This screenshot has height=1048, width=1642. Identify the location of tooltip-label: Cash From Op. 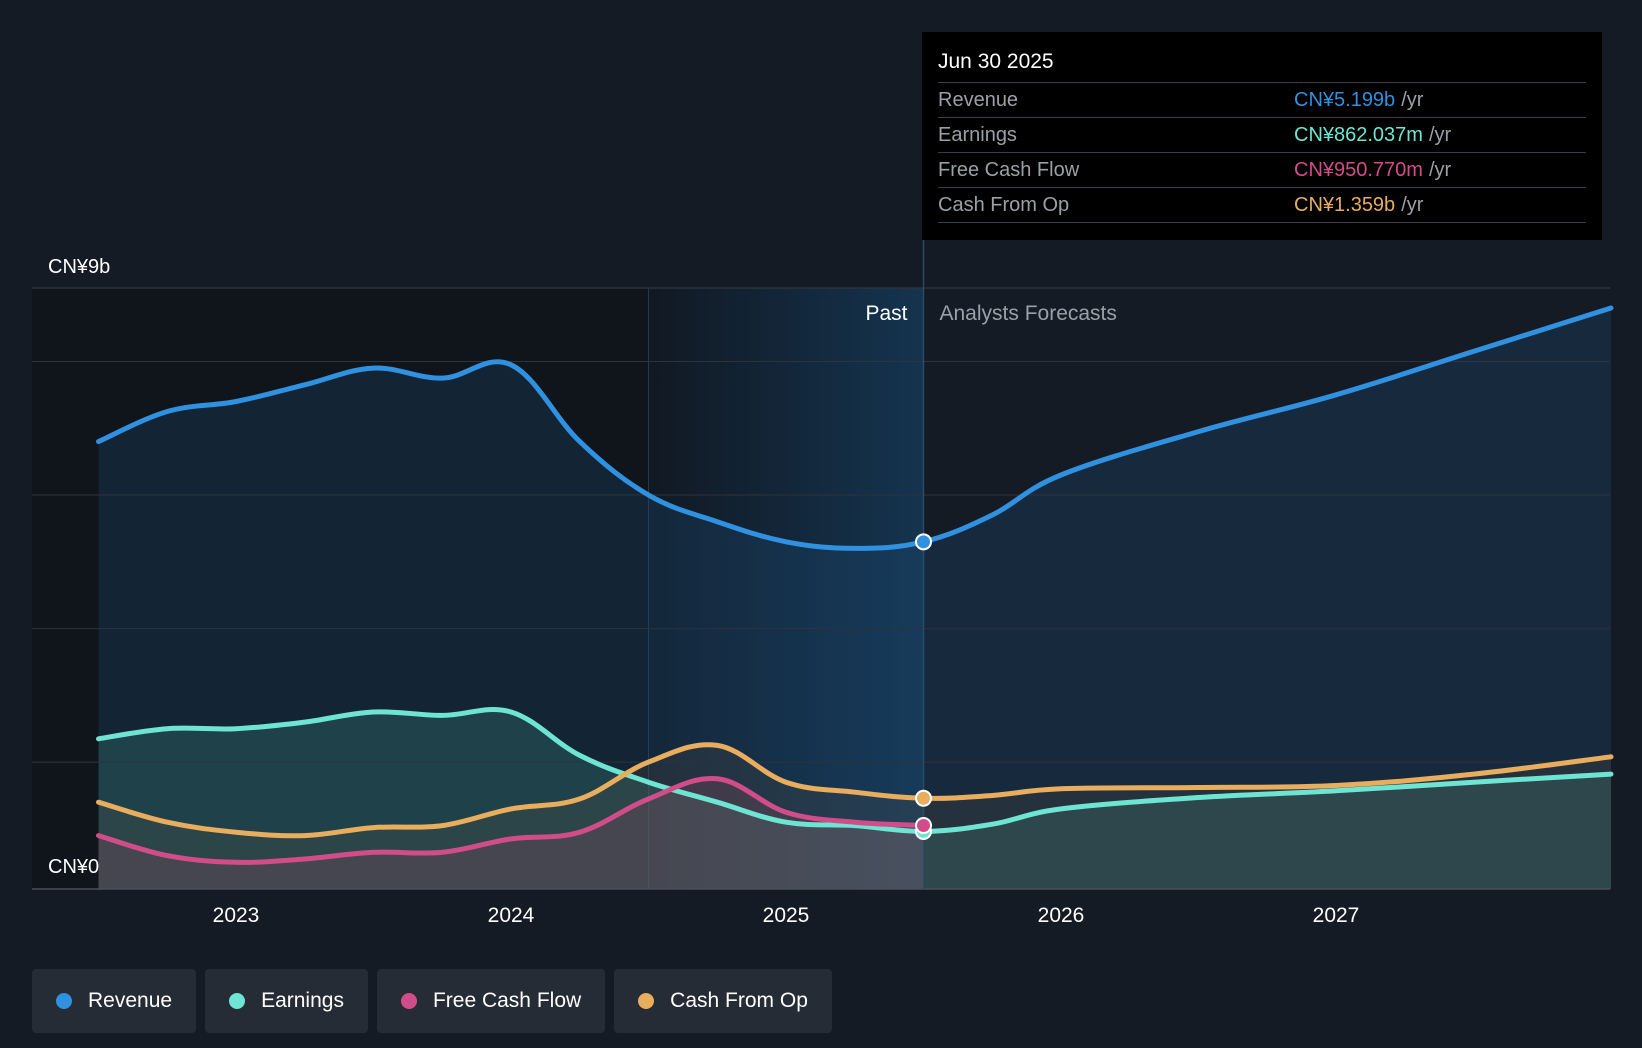
(1004, 205).